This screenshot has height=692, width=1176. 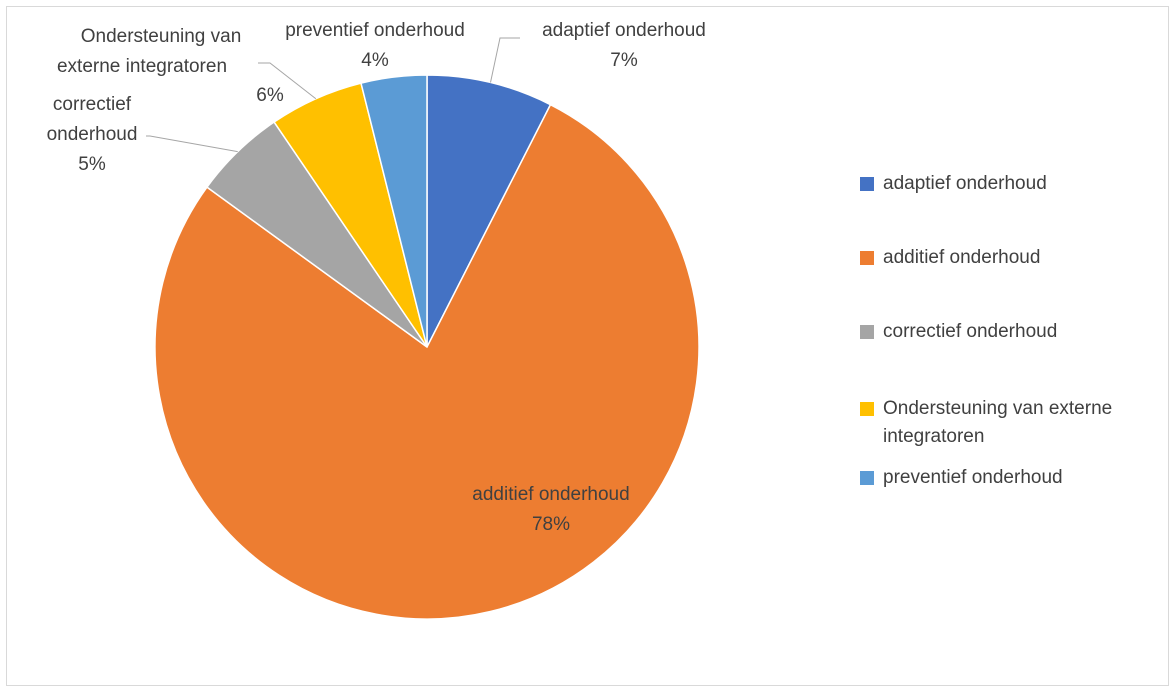 What do you see at coordinates (867, 258) in the screenshot?
I see `legend-swatch-additief` at bounding box center [867, 258].